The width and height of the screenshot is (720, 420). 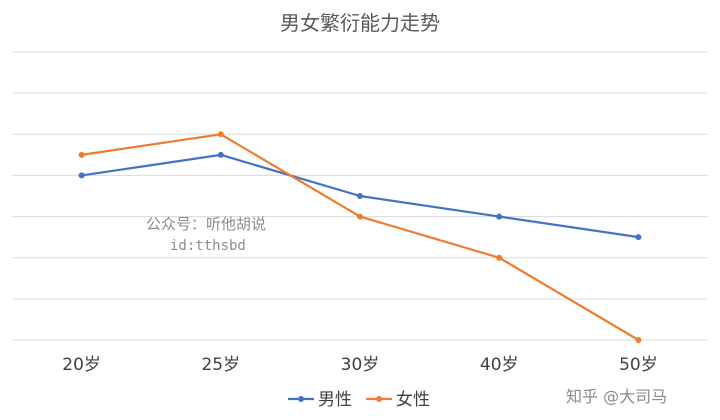 What do you see at coordinates (360, 23) in the screenshot?
I see `chart-title: 男女繁衍能力走势` at bounding box center [360, 23].